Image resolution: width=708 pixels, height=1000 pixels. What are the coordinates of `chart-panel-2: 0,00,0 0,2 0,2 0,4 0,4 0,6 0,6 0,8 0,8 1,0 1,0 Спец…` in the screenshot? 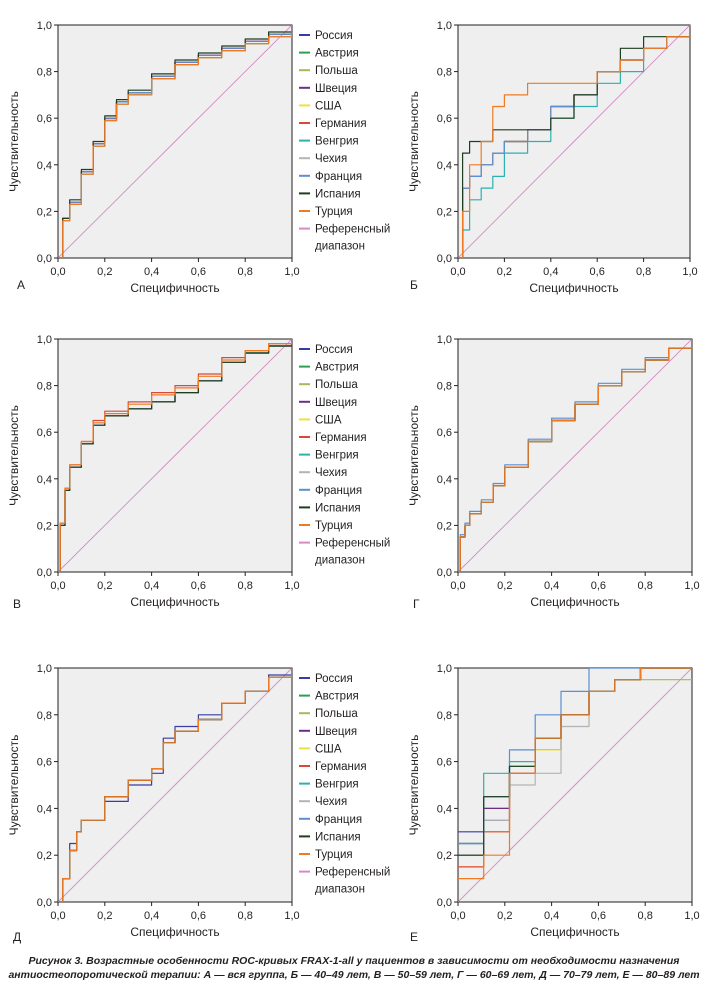 It's located at (552, 157).